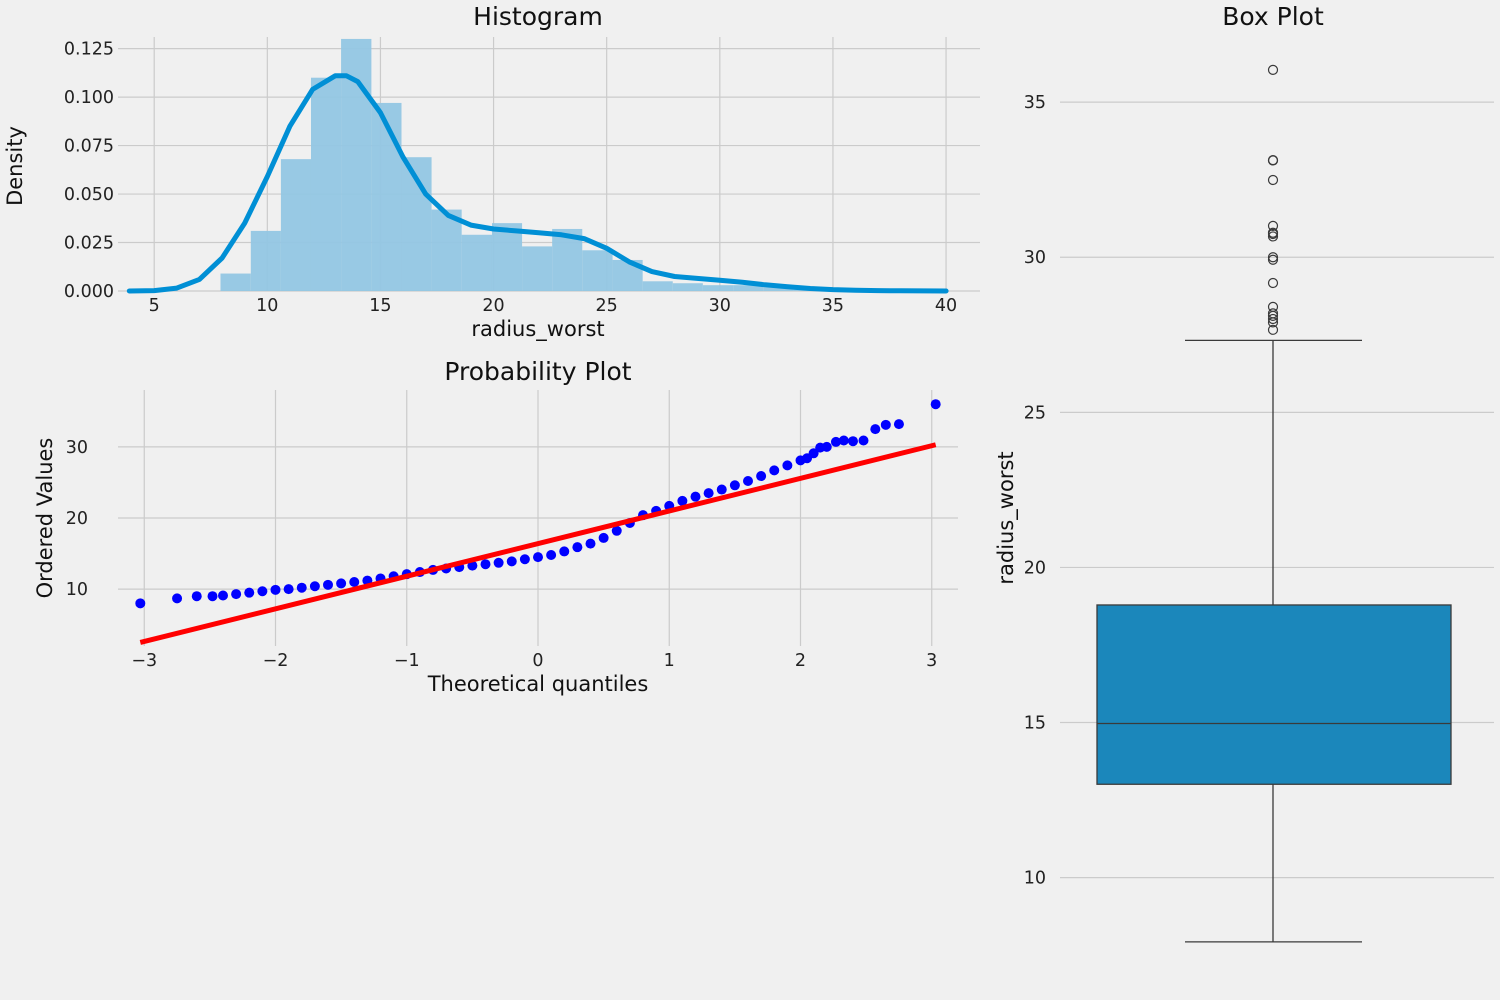  What do you see at coordinates (493, 306) in the screenshot?
I see `histogram-x-tick-label: 20` at bounding box center [493, 306].